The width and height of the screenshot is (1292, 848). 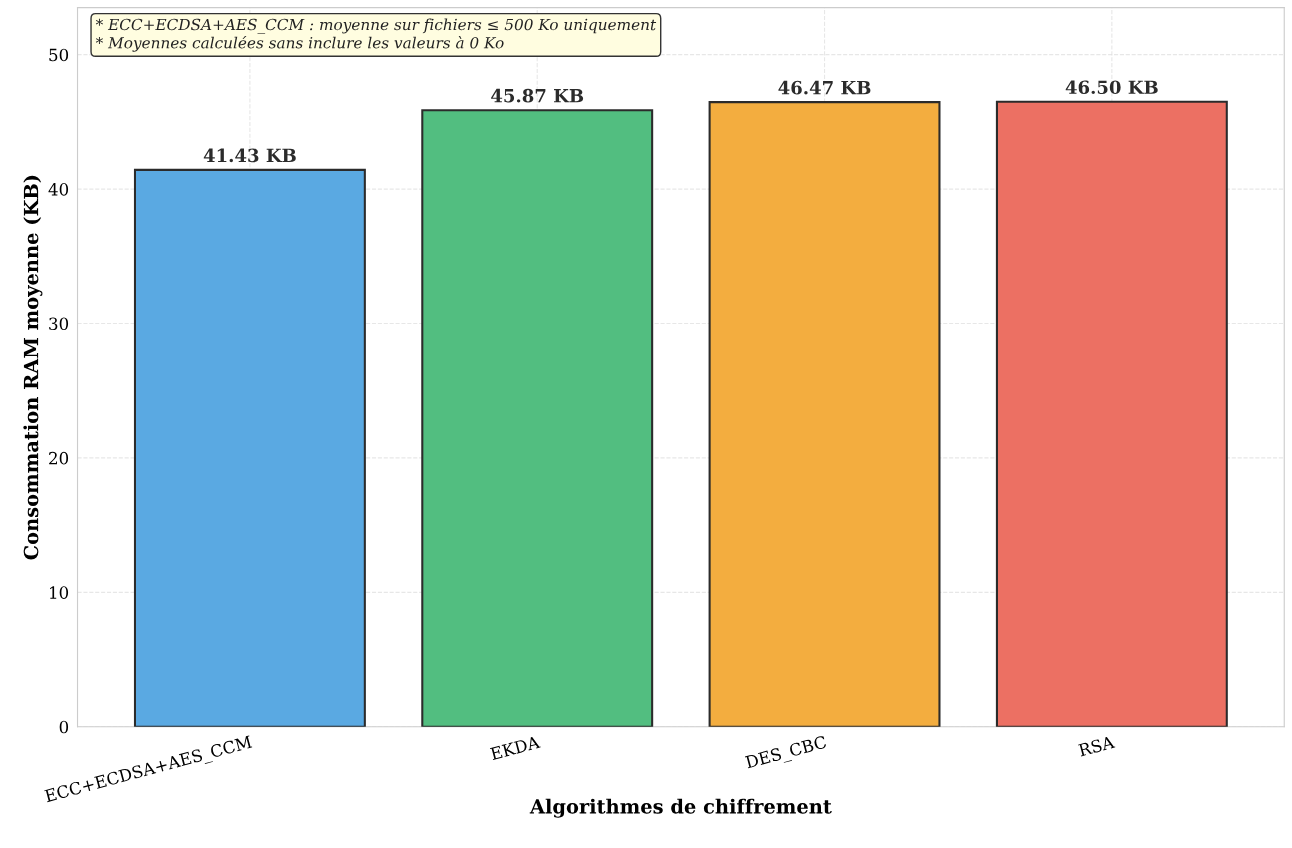 I want to click on data-label: 41.43 KB, so click(x=249, y=155).